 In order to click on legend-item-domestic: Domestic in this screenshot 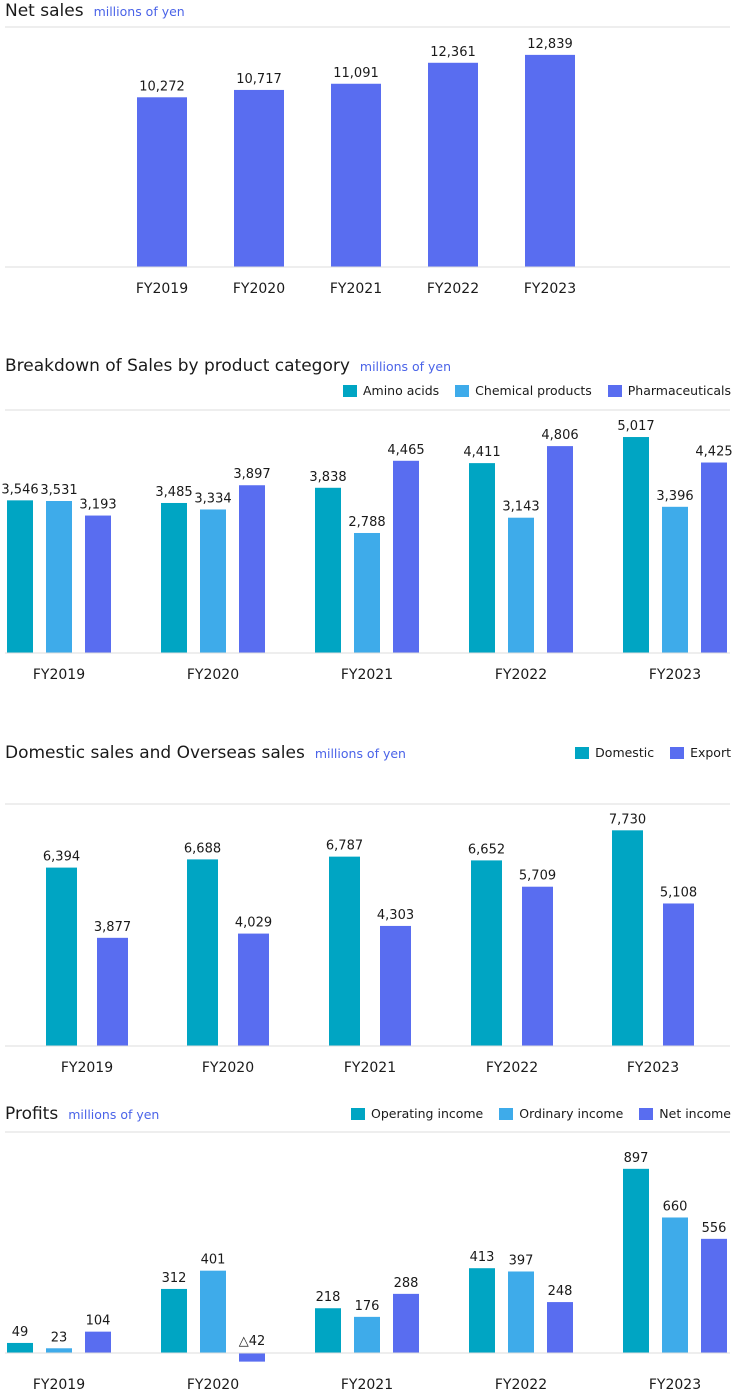, I will do `click(614, 752)`.